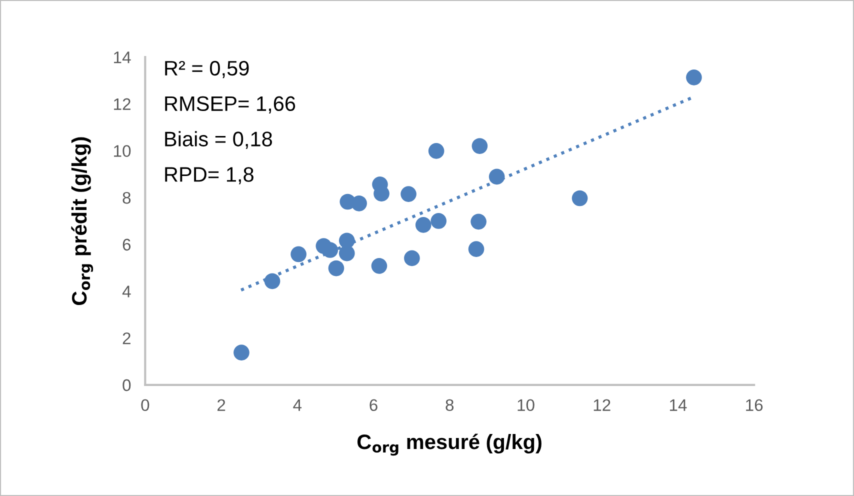  What do you see at coordinates (297, 405) in the screenshot?
I see `x-tick-label: 4` at bounding box center [297, 405].